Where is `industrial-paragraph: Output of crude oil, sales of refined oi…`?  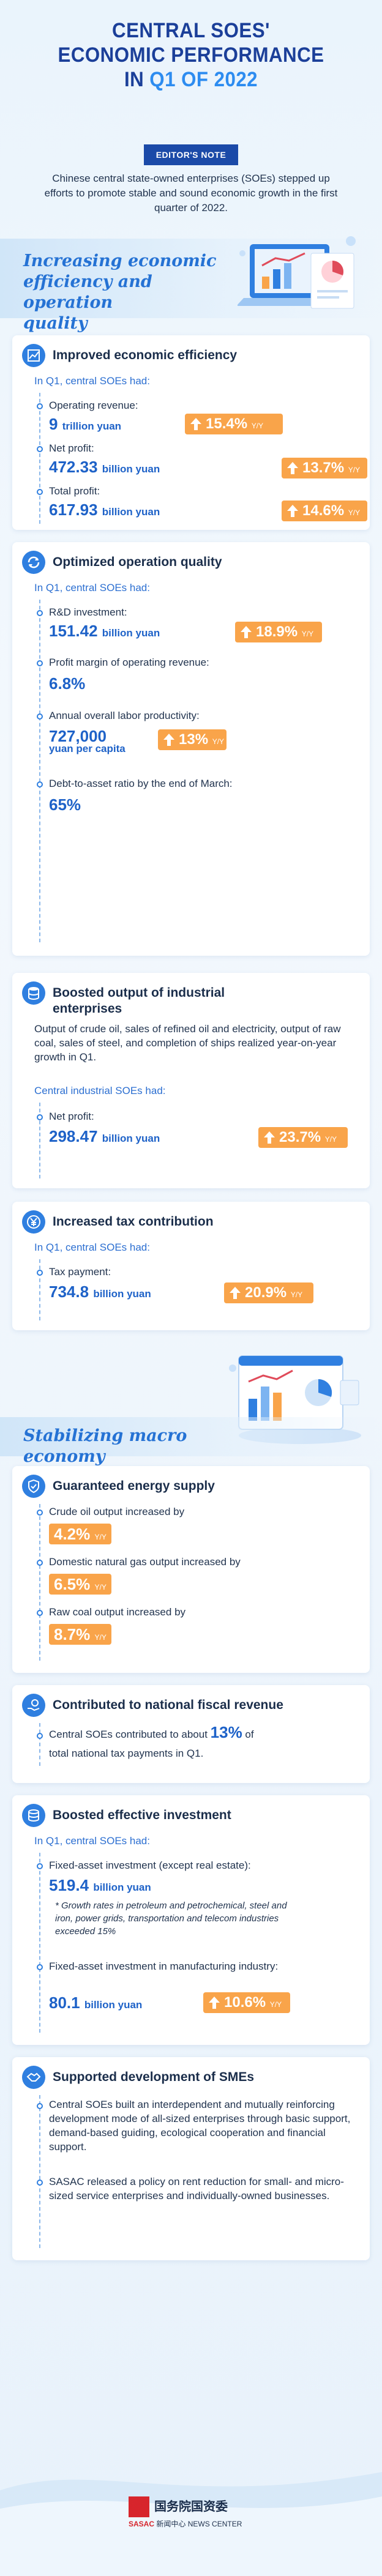
industrial-paragraph: Output of crude oil, sales of refined oi… is located at coordinates (187, 1043).